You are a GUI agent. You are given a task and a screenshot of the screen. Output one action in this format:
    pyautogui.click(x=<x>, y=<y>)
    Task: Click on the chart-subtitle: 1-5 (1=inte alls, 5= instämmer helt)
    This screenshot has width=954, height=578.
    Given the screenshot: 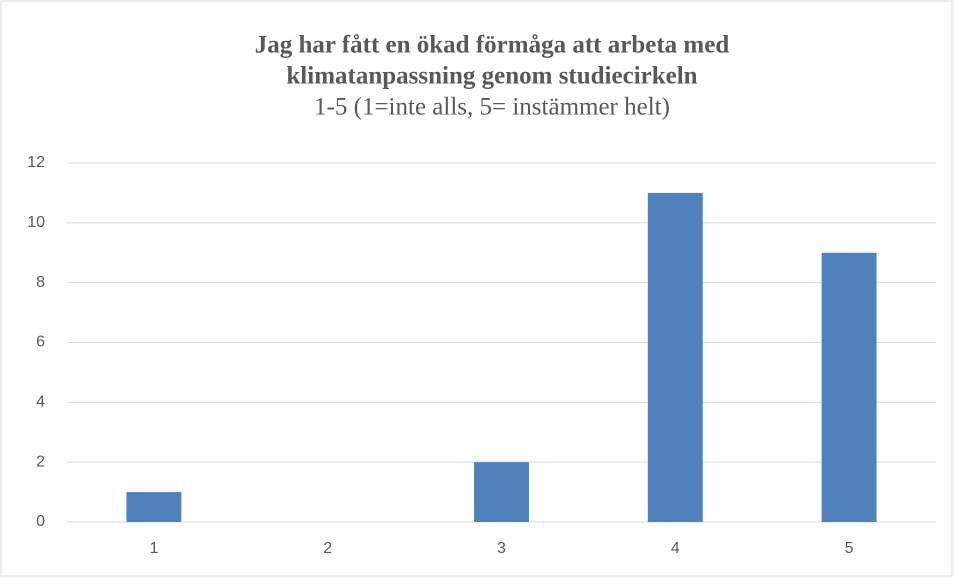 What is the action you would take?
    pyautogui.click(x=492, y=107)
    